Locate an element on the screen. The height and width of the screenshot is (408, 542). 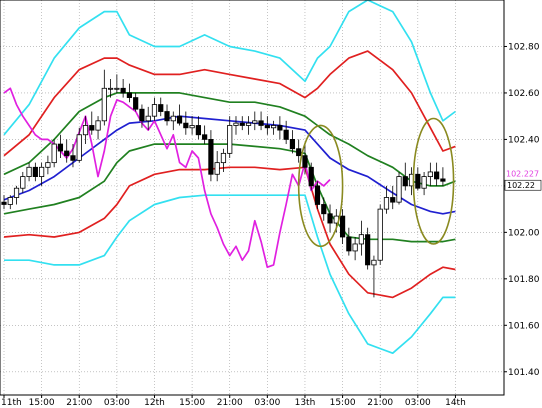
y-tick-label: 101.60 is located at coordinates (524, 326).